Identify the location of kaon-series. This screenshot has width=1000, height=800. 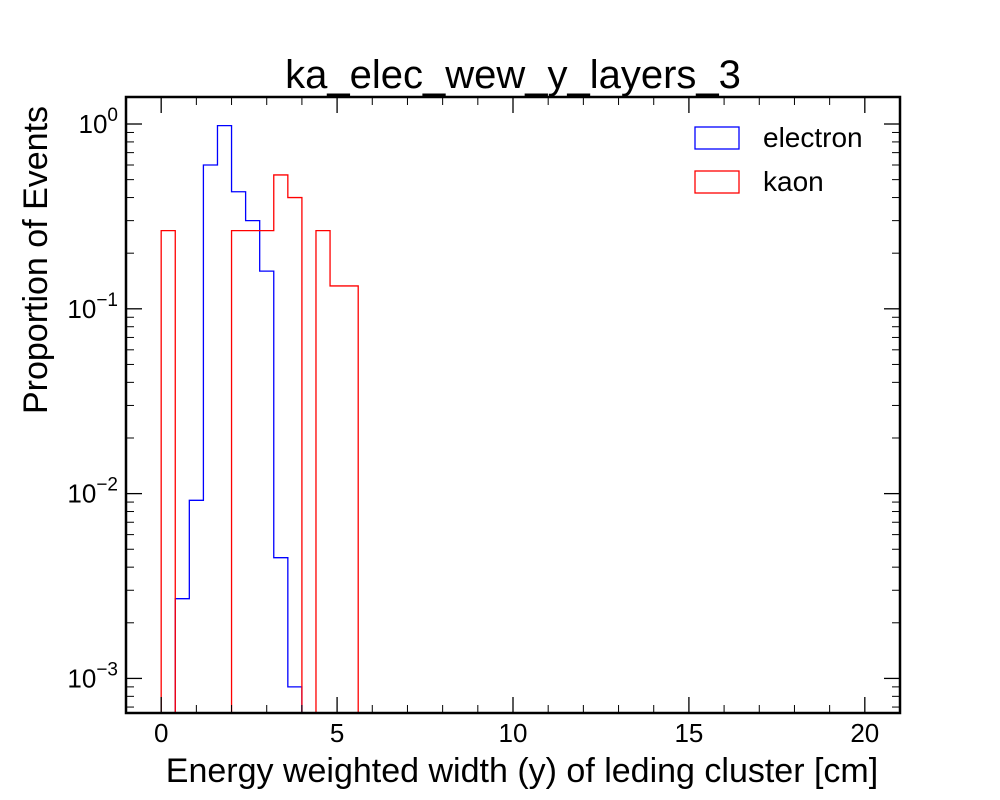
(259, 443).